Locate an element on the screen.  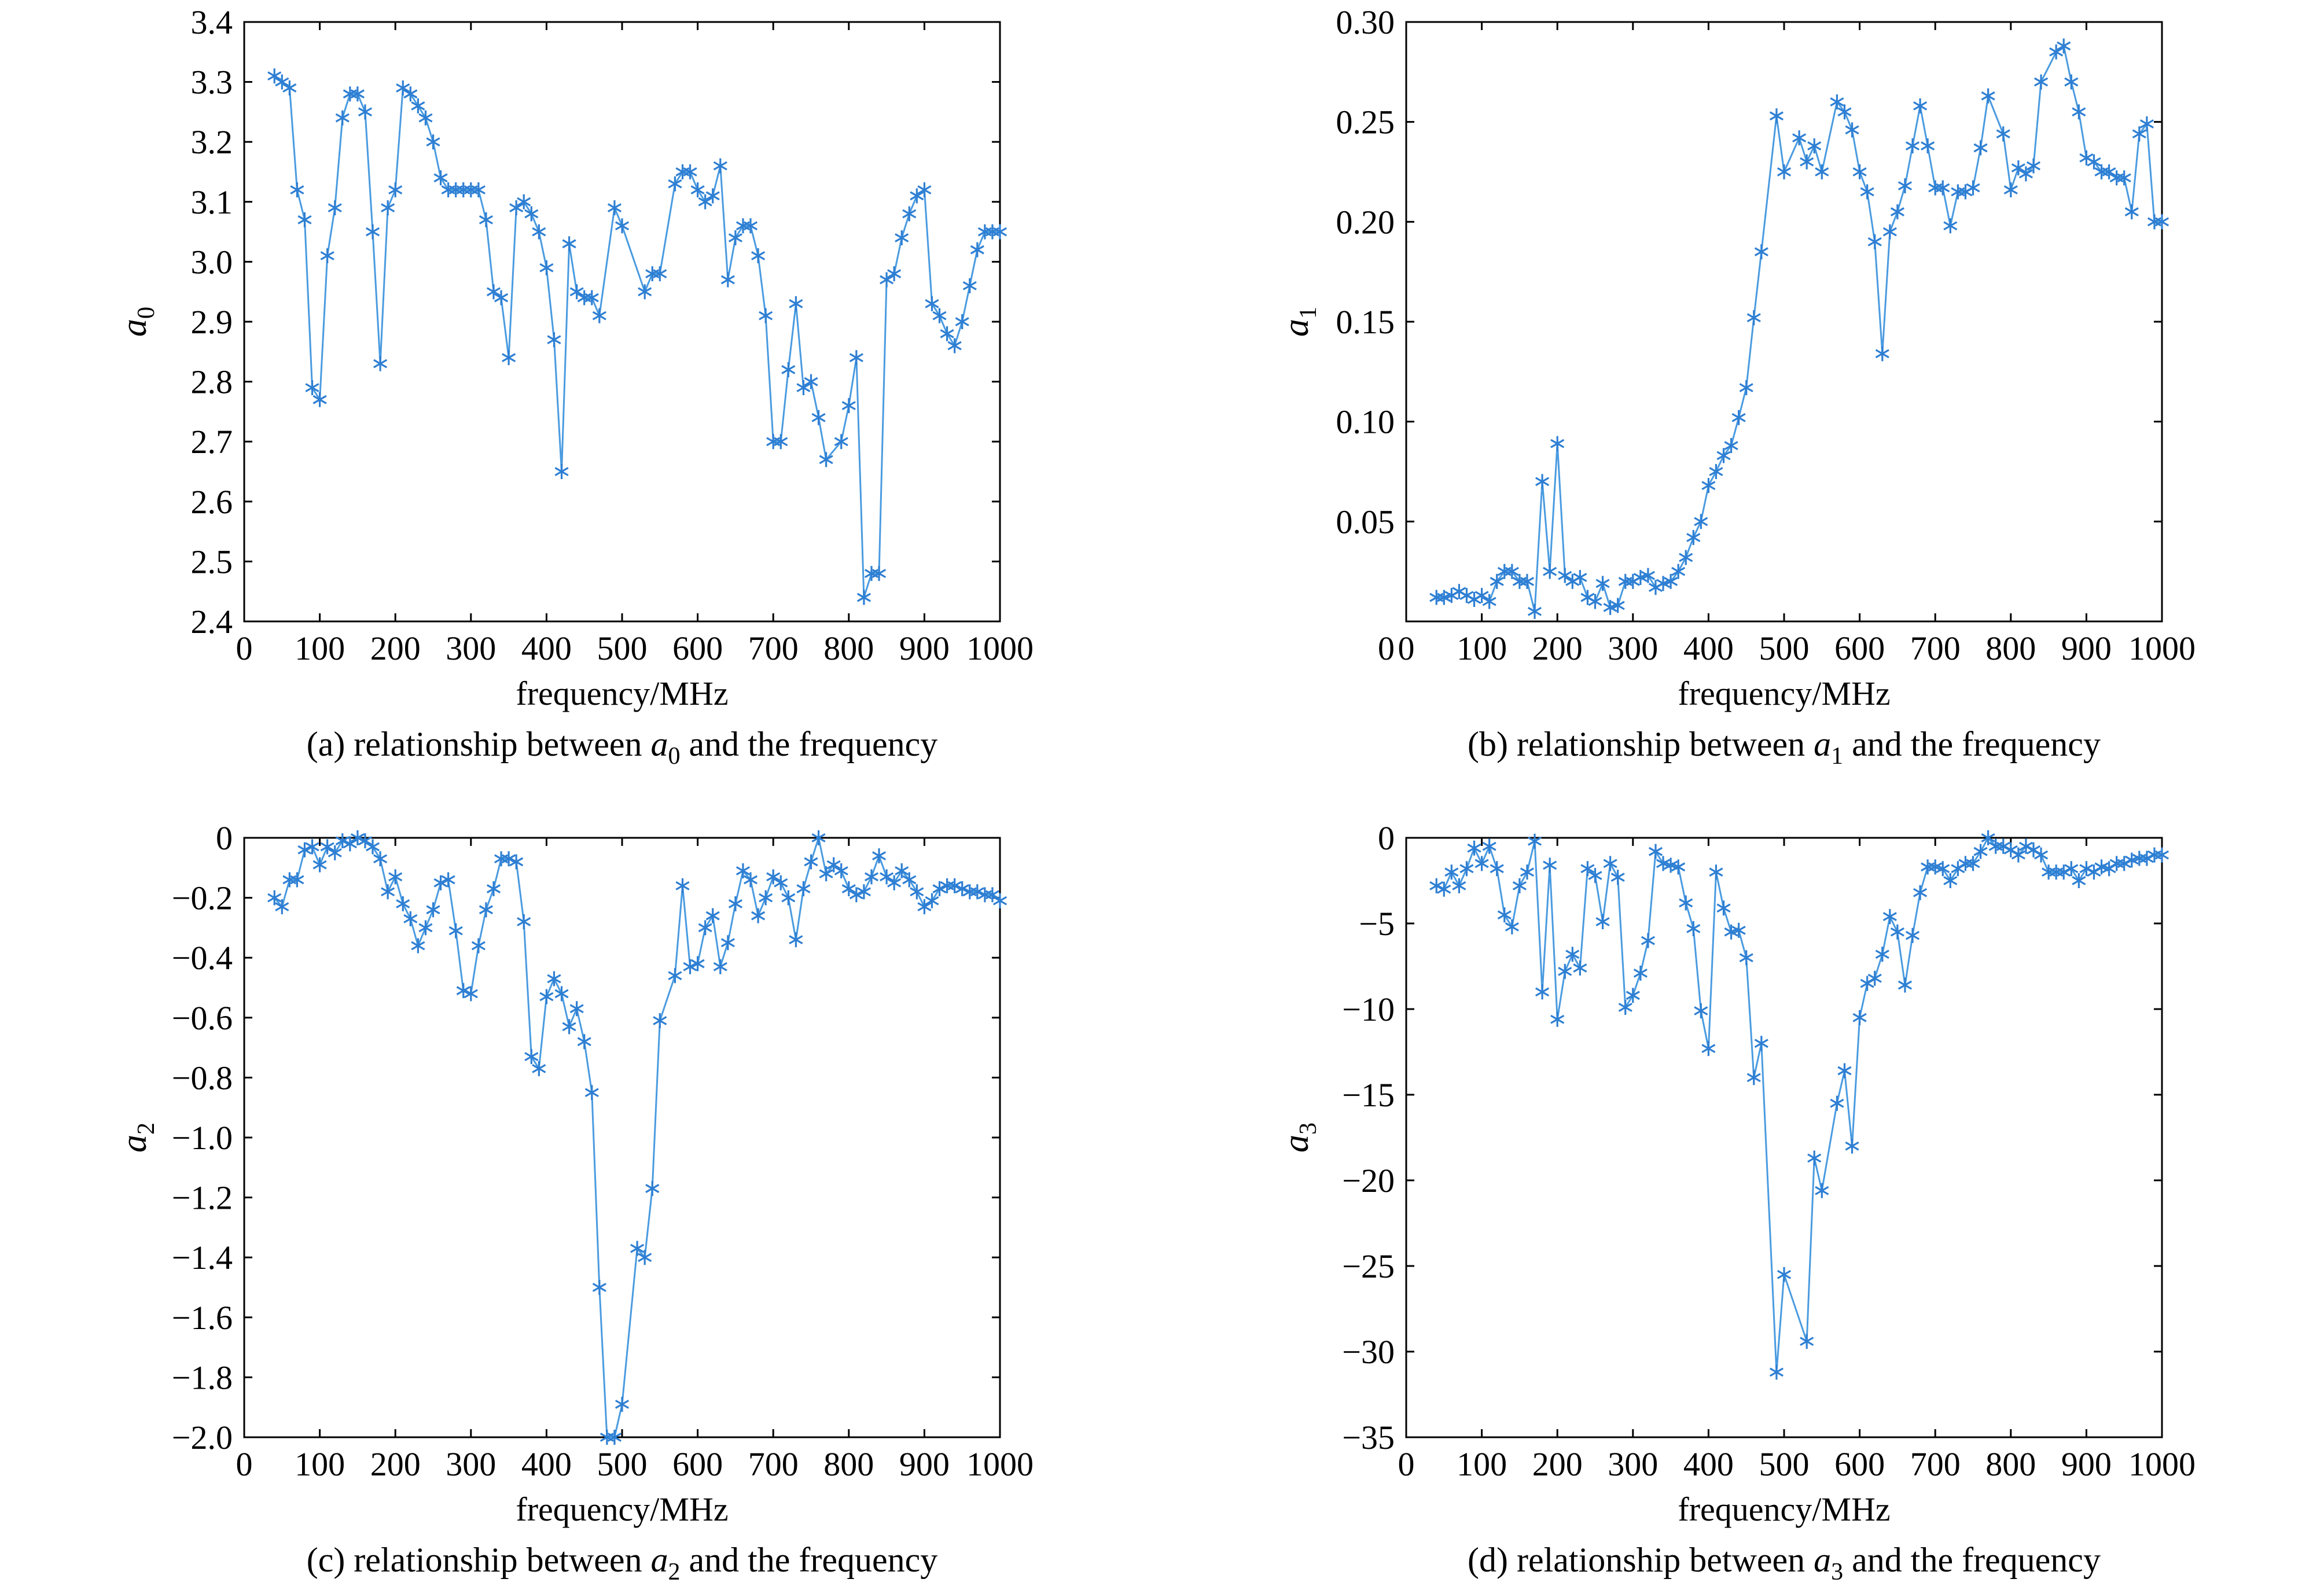
y-tick-label: −20 is located at coordinates (1368, 1180).